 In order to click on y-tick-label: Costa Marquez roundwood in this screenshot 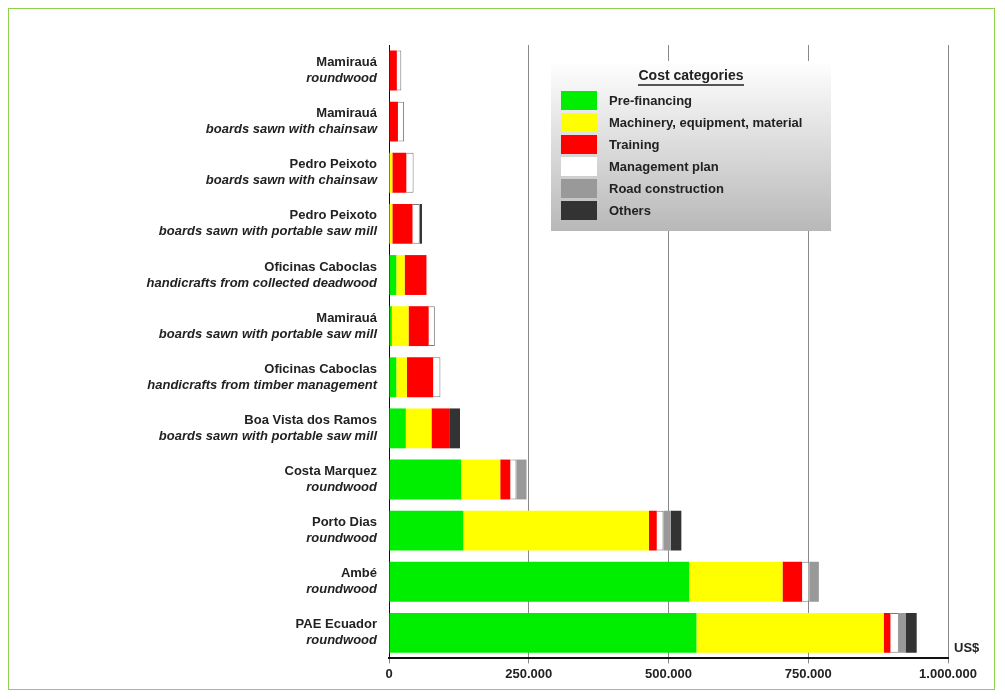, I will do `click(331, 479)`.